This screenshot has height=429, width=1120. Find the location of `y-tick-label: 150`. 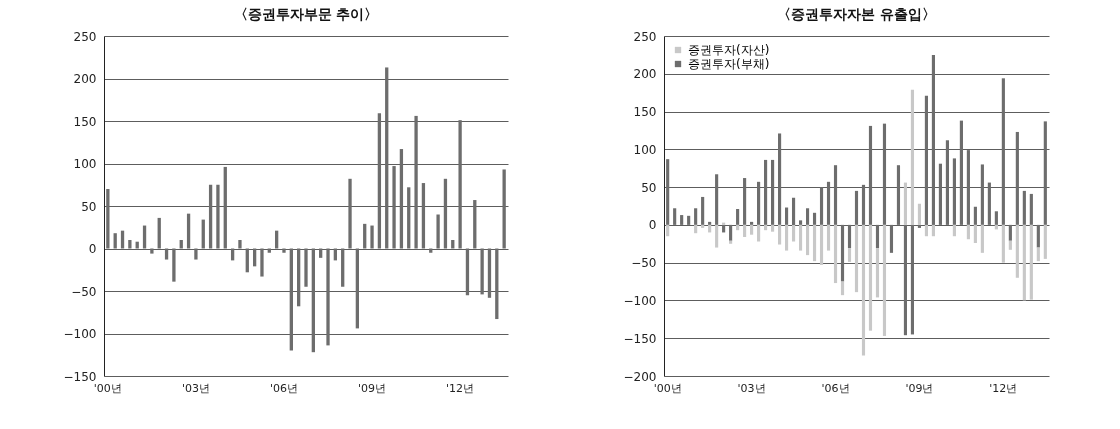

y-tick-label: 150 is located at coordinates (85, 121).